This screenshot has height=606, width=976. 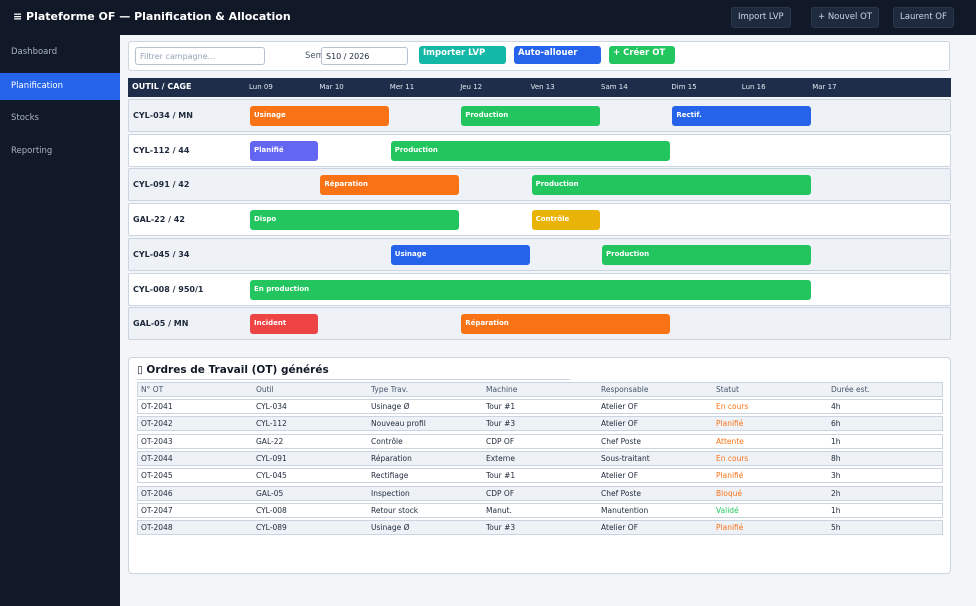 I want to click on campaign-filter-input, so click(x=200, y=56).